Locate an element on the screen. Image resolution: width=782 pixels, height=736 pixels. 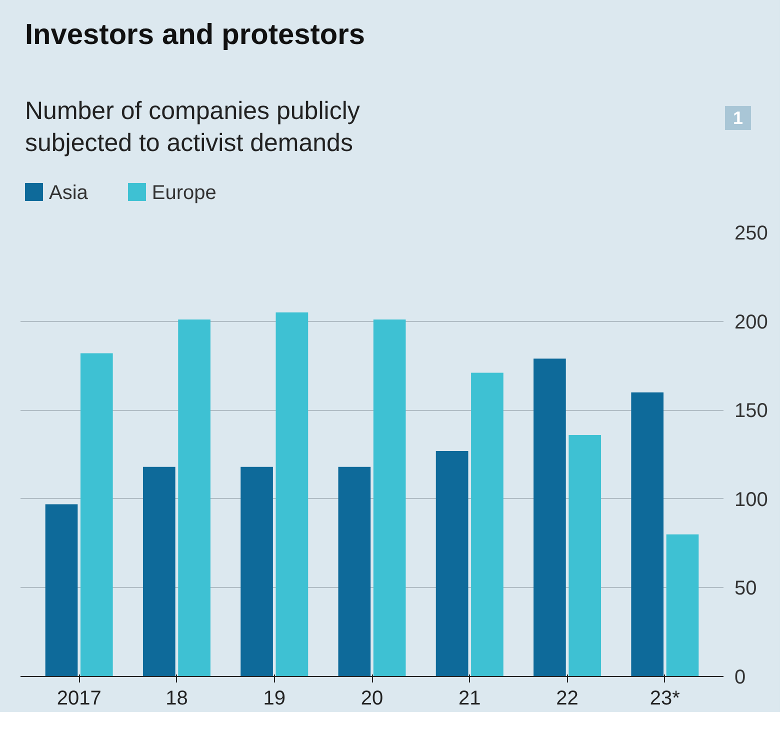
y-tick-label: 250 is located at coordinates (751, 233).